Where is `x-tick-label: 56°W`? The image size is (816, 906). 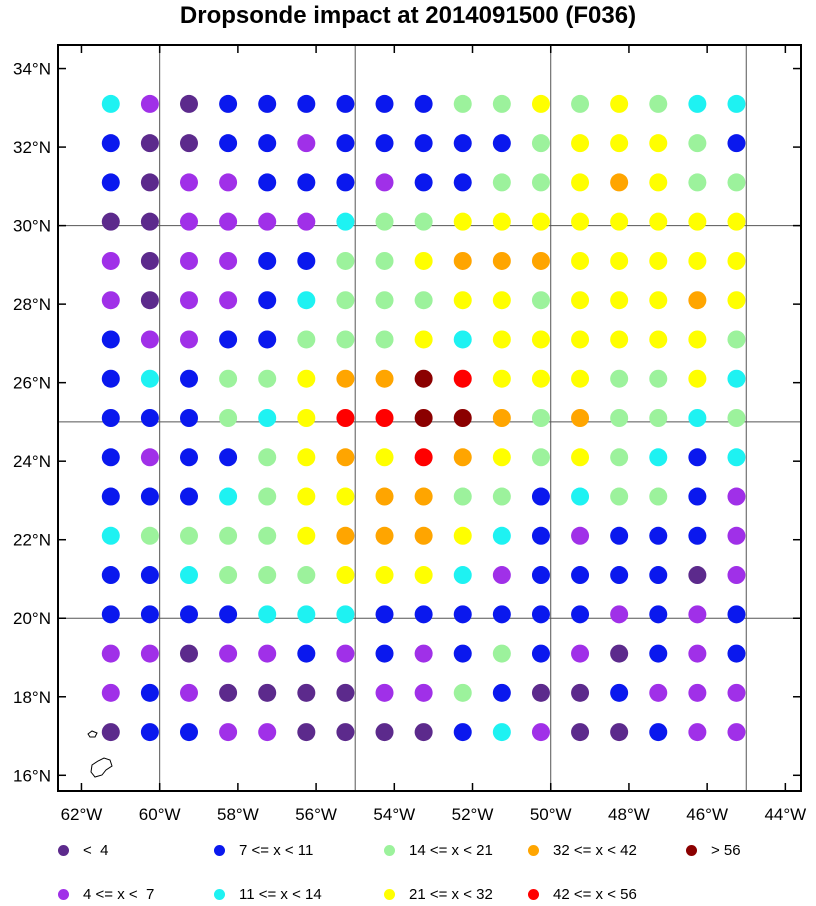
x-tick-label: 56°W is located at coordinates (316, 814).